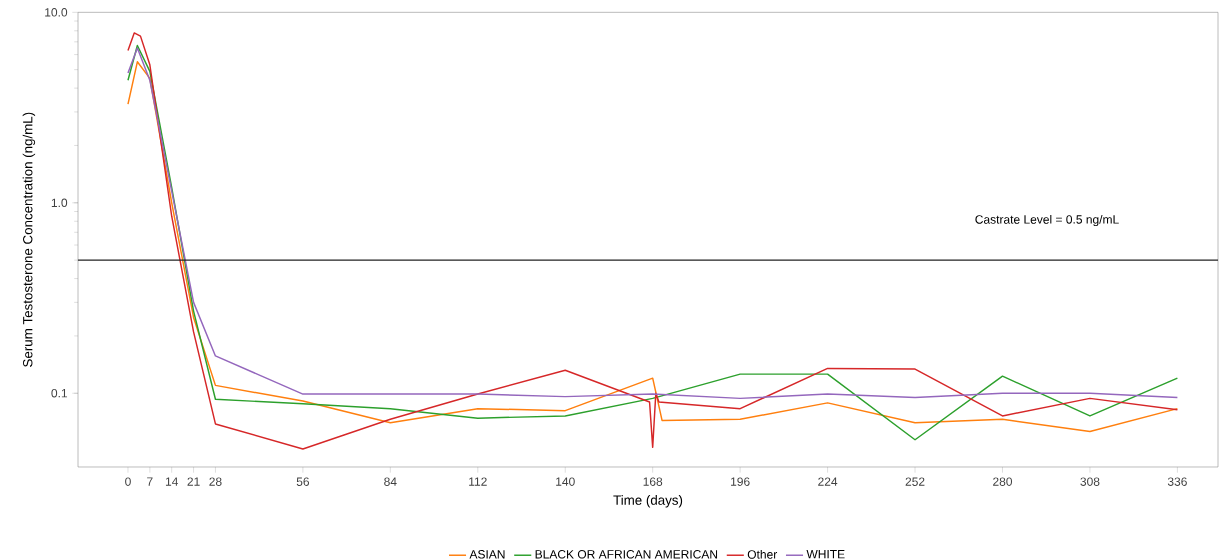 Image resolution: width=1225 pixels, height=560 pixels. I want to click on ref-line-label: Castrate Level = 0.5 ng/mL, so click(1047, 220).